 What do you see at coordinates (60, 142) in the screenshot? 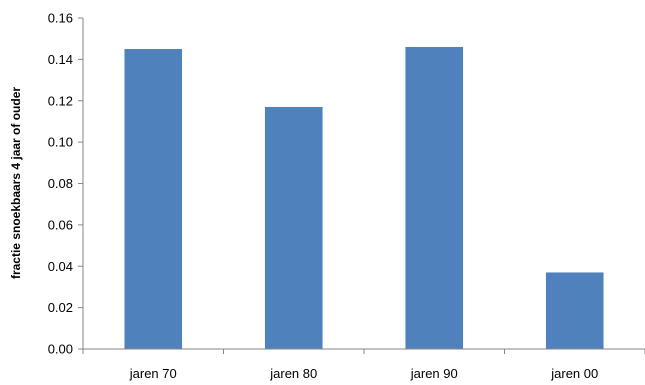
I see `y-tick-label: 0.10` at bounding box center [60, 142].